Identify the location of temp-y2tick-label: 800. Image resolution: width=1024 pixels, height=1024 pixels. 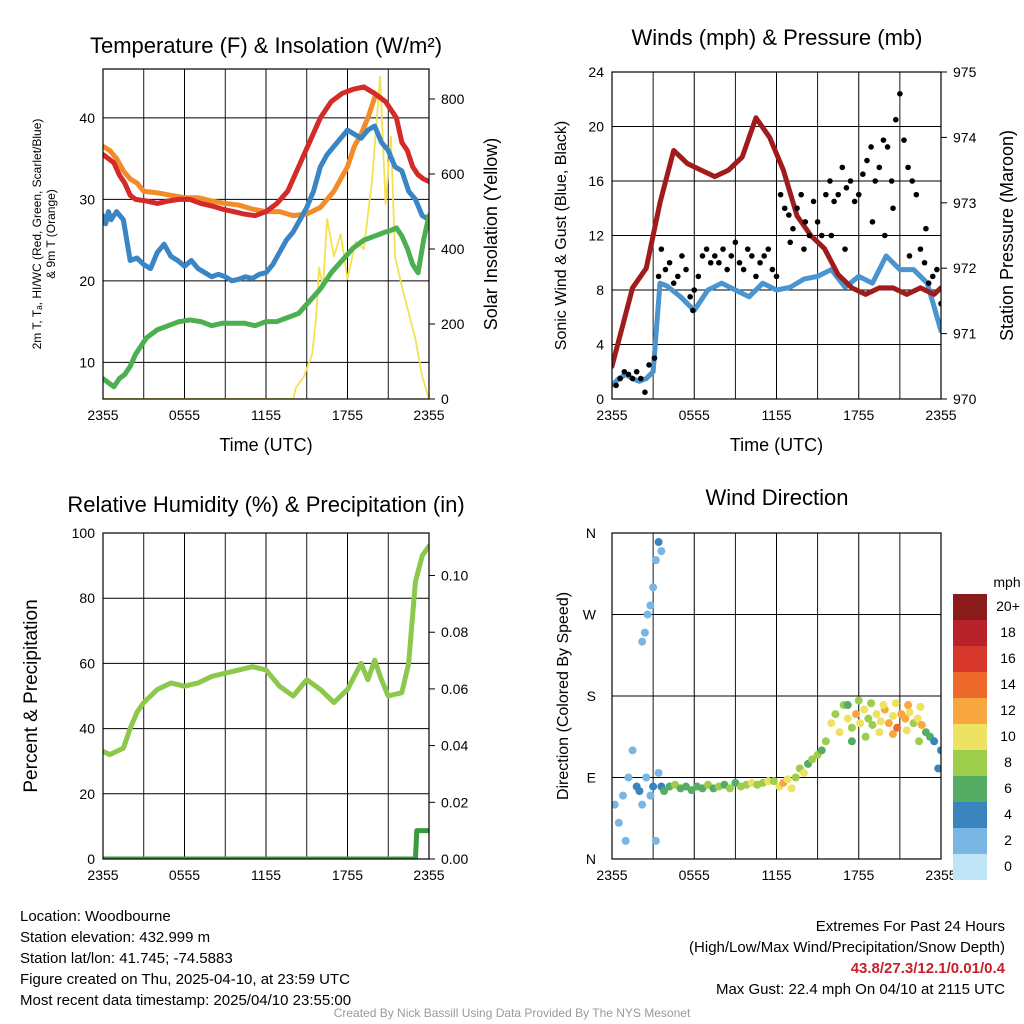
(453, 99).